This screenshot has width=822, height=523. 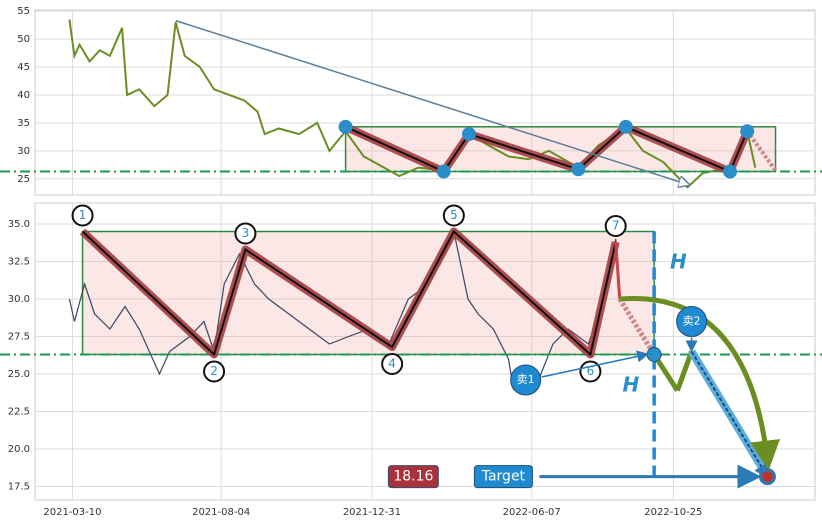 I want to click on pivot-label: 7, so click(x=616, y=226).